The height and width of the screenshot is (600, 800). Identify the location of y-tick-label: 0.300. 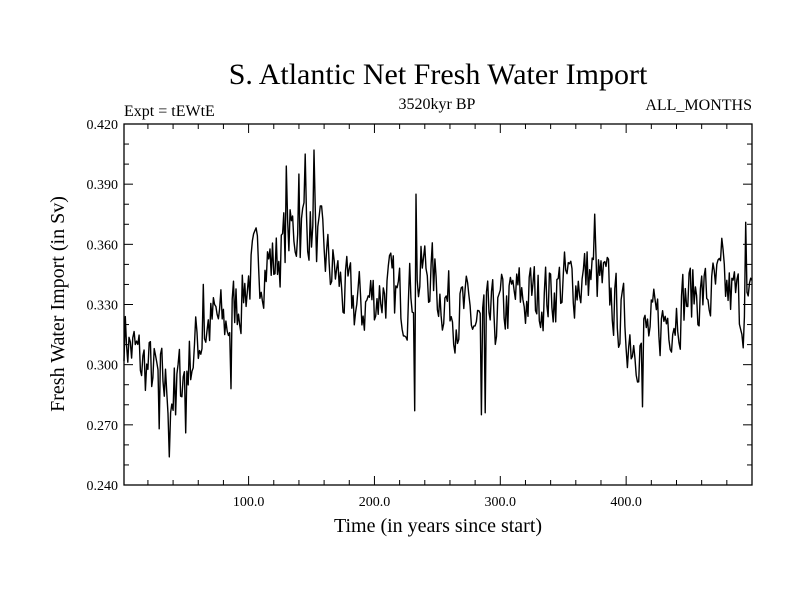
(103, 366).